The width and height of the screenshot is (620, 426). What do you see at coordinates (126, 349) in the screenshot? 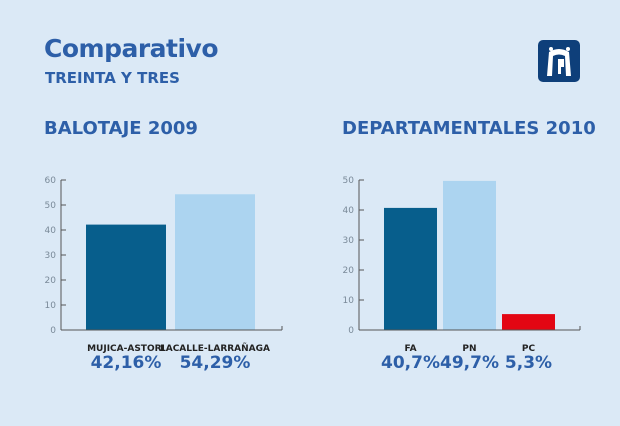
I see `category-label: MUJICA-ASTORI` at bounding box center [126, 349].